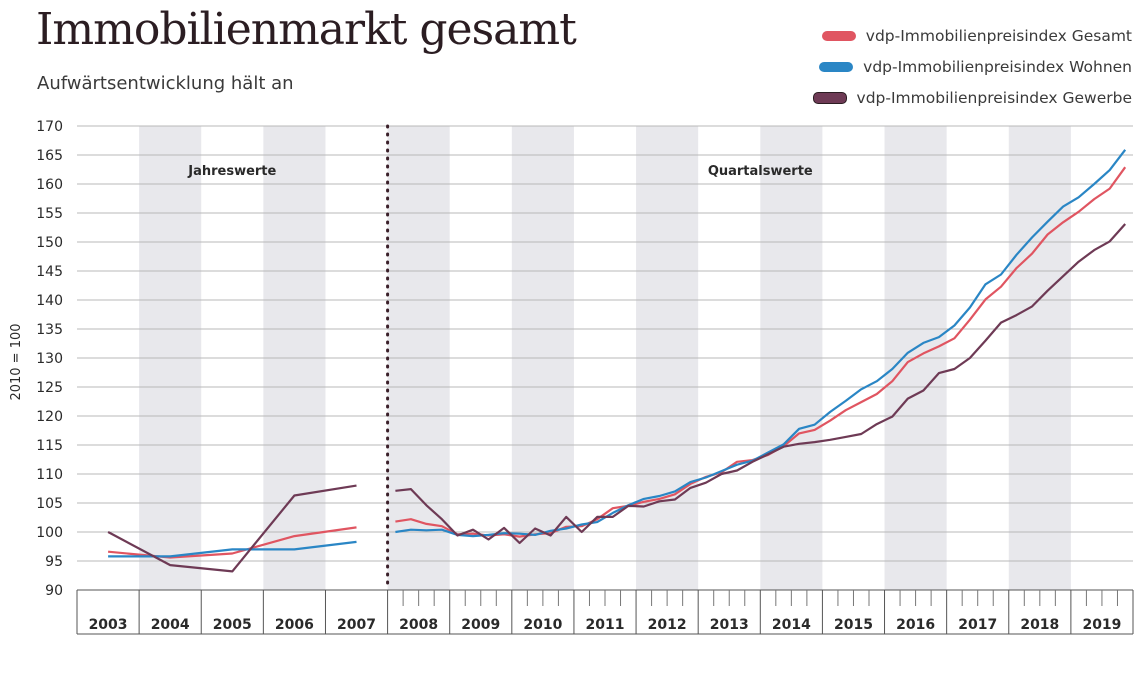 The image size is (1144, 689). What do you see at coordinates (729, 625) in the screenshot?
I see `x-tick-label-2013: 2013` at bounding box center [729, 625].